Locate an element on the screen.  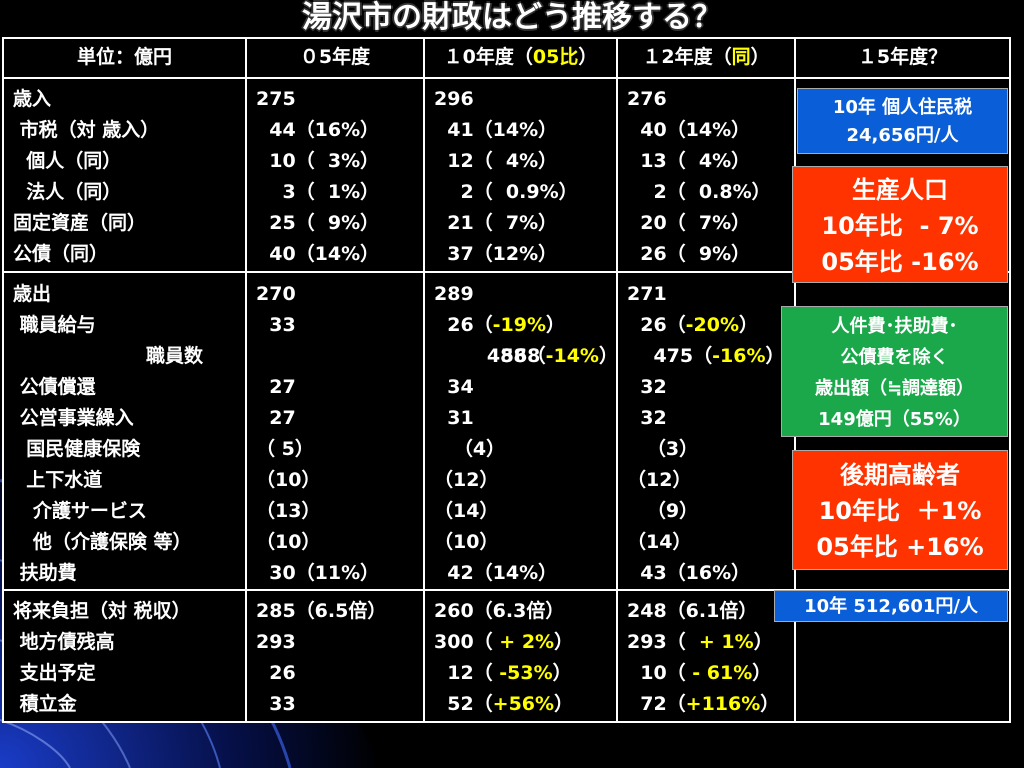
cell-line: 27 is located at coordinates (276, 418).